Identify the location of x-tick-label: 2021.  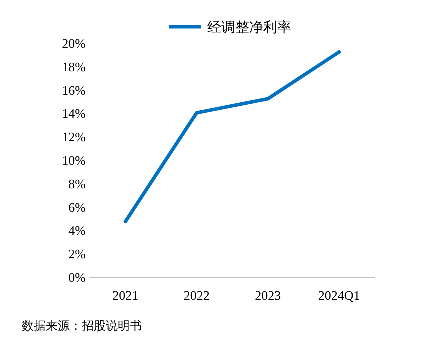
(125, 295).